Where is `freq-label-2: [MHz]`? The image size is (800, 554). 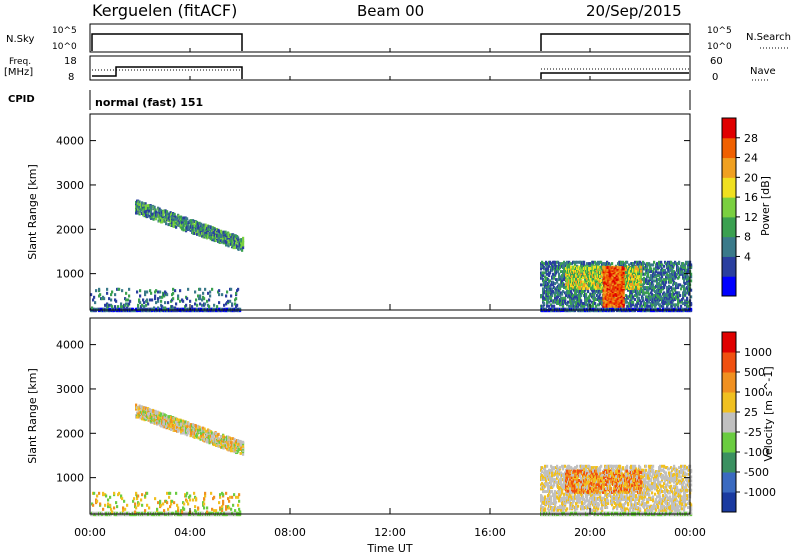
freq-label-2: [MHz] is located at coordinates (18, 72).